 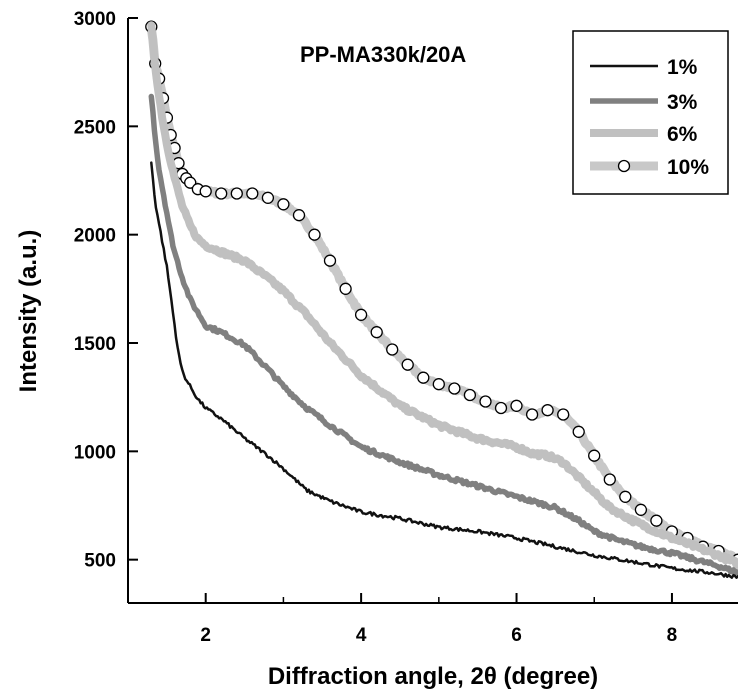 What do you see at coordinates (688, 167) in the screenshot?
I see `legend-label: 10%` at bounding box center [688, 167].